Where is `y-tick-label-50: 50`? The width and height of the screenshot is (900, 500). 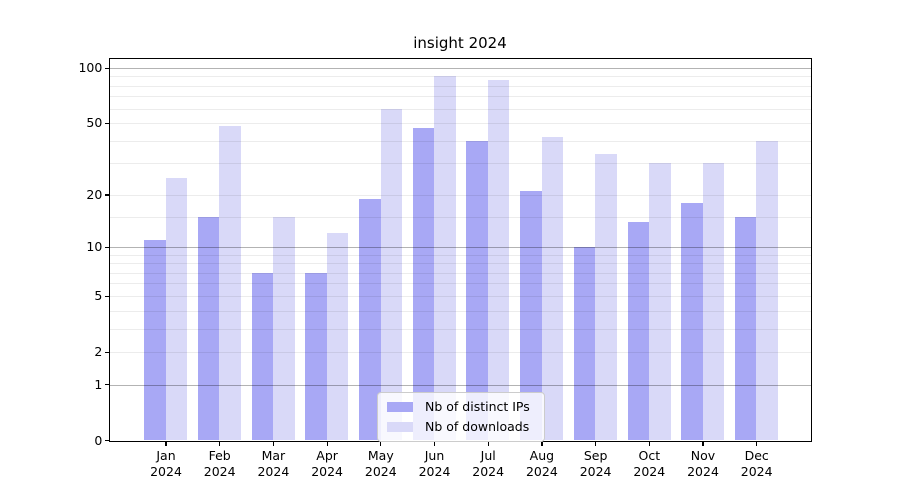
y-tick-label-50: 50 is located at coordinates (94, 123).